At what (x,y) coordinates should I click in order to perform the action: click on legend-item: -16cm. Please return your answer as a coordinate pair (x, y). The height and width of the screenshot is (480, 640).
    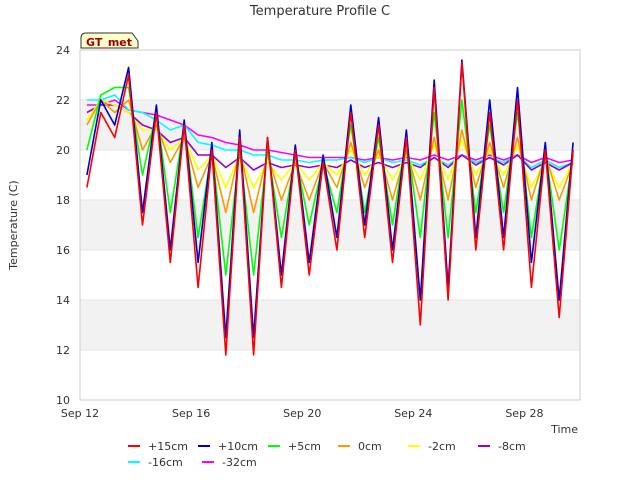
    Looking at the image, I should click on (165, 462).